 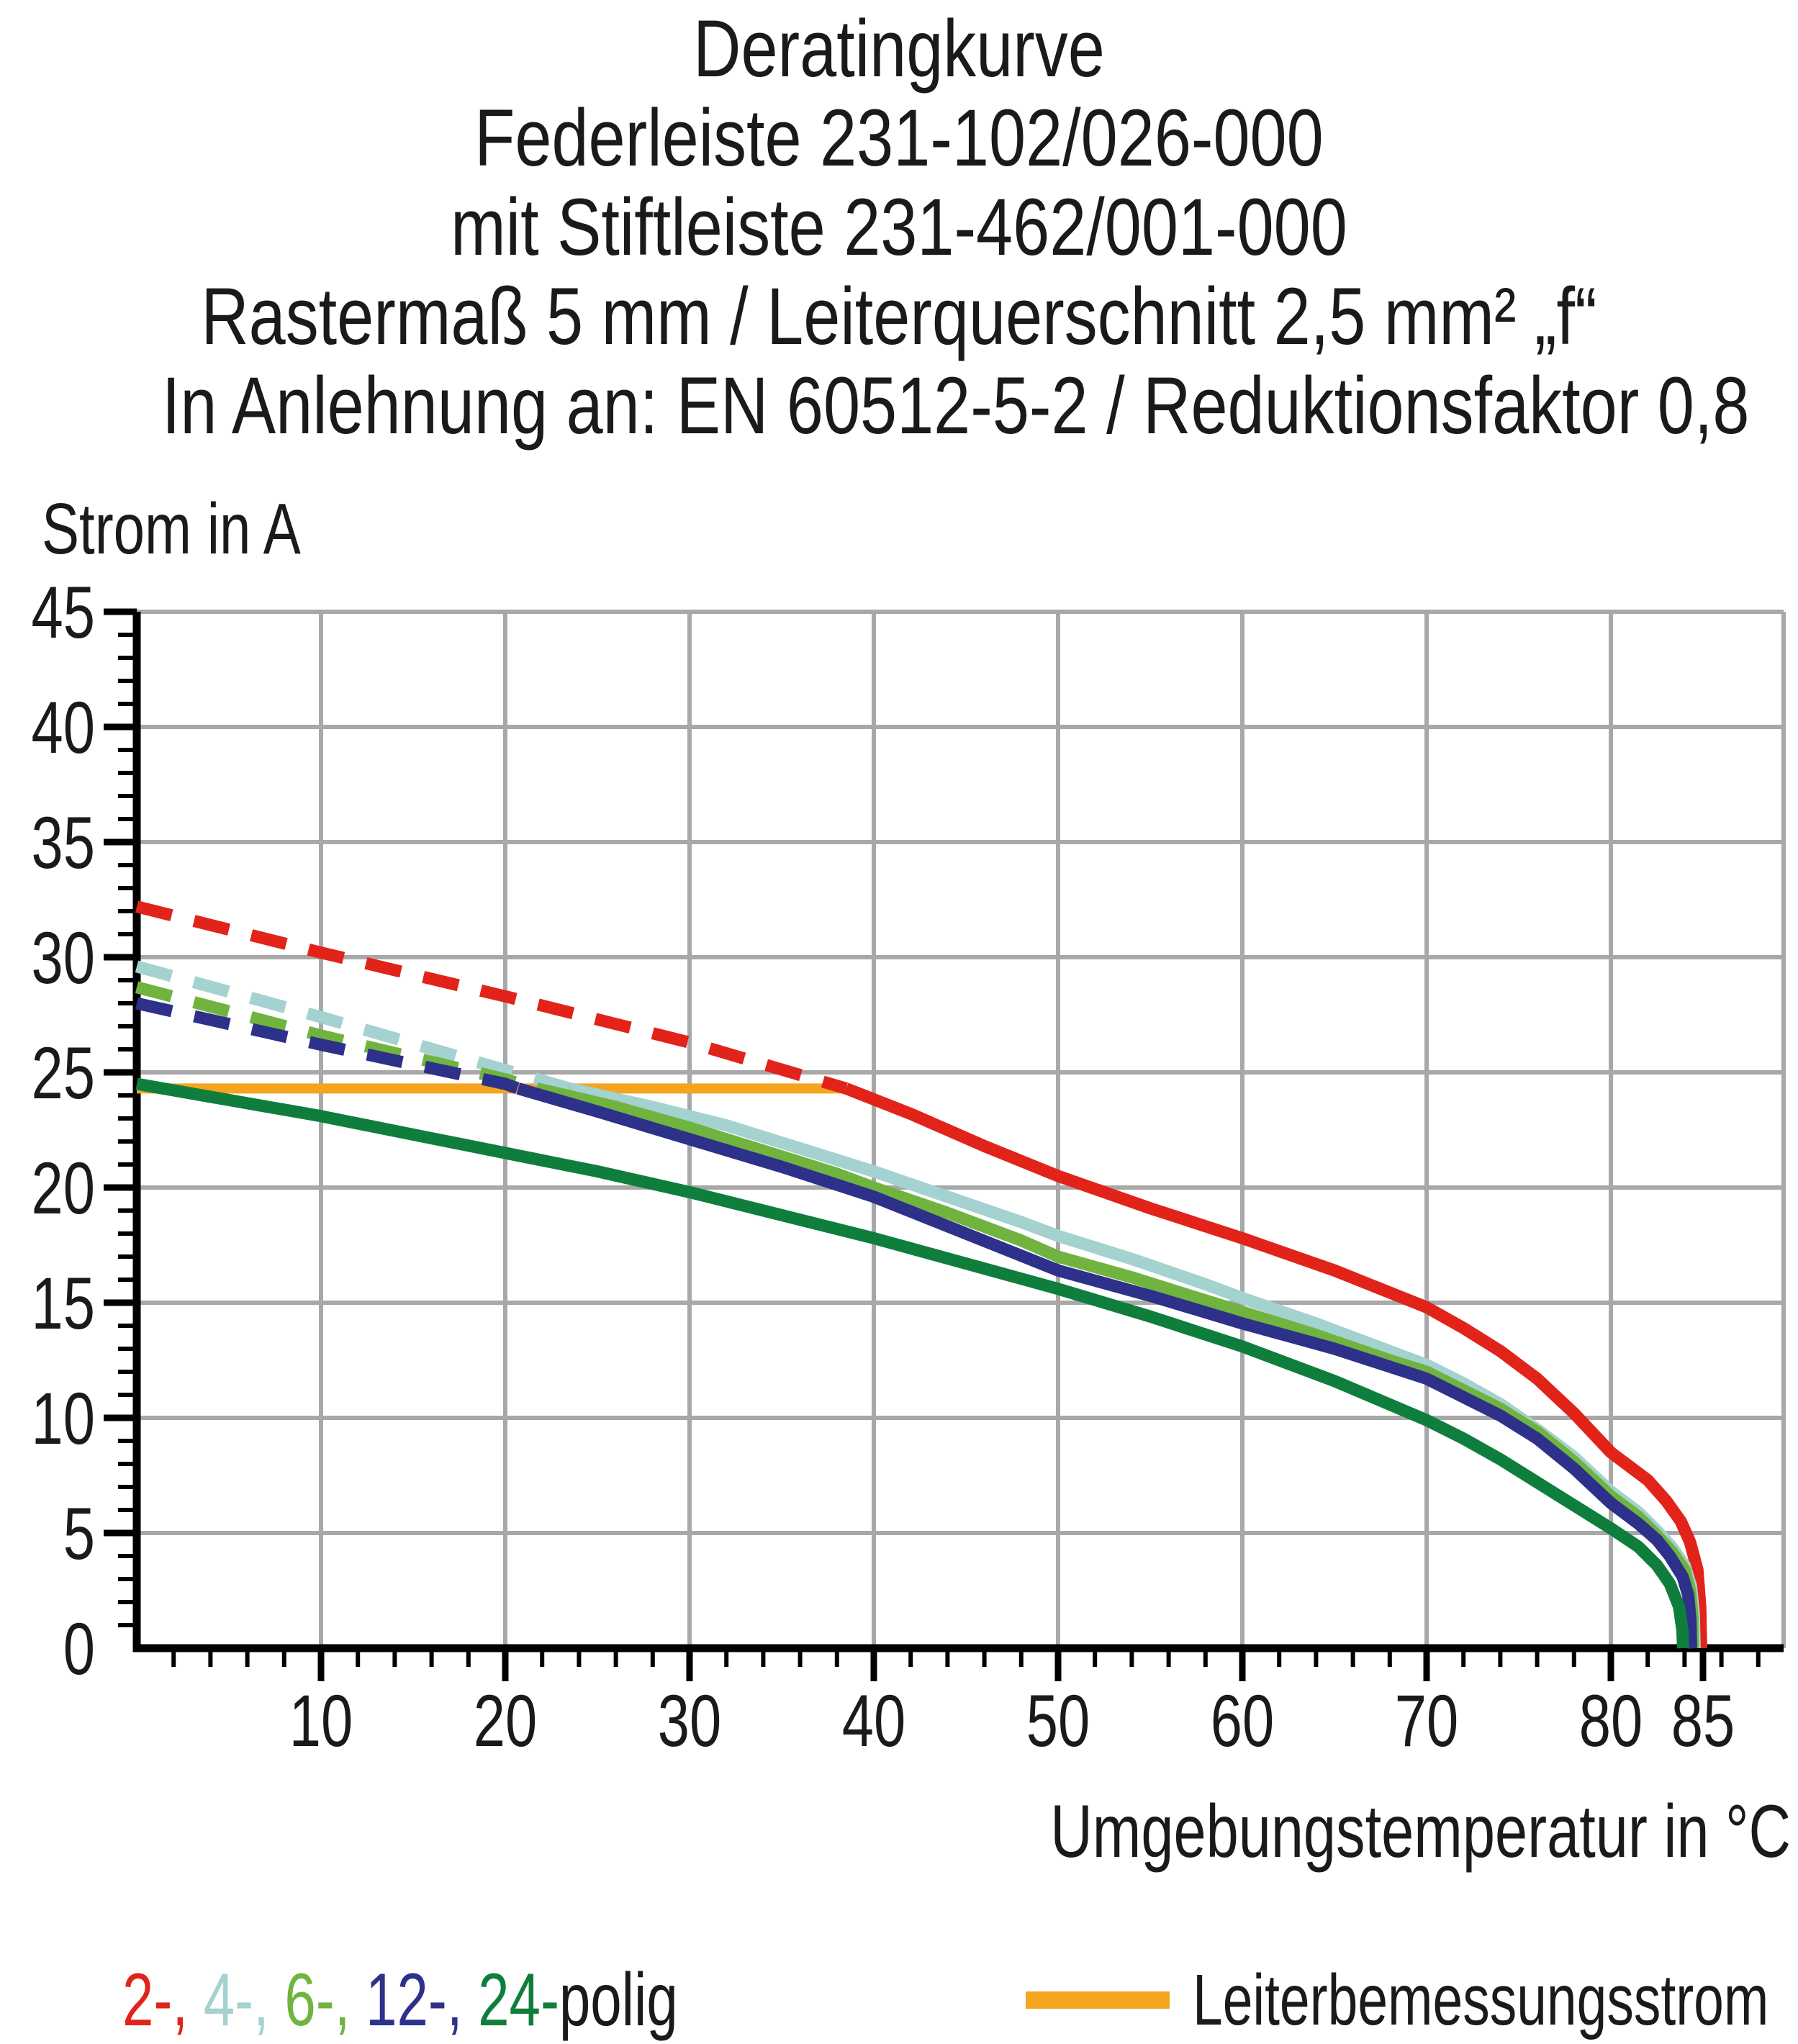 I want to click on legend-pole-part-4: 12-,, so click(x=422, y=2000).